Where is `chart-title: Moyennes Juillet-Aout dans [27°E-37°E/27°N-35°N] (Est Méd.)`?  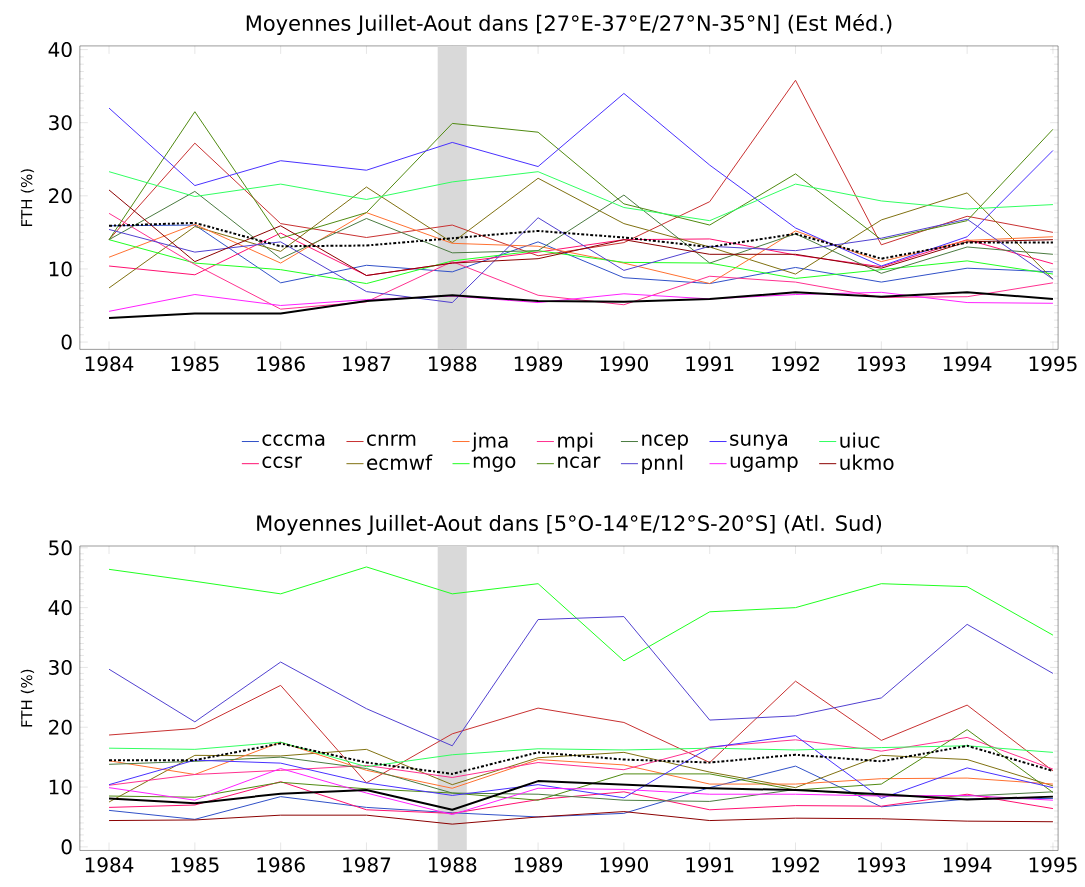 chart-title: Moyennes Juillet-Aout dans [27°E-37°E/27°N-35°N] (Est Méd.) is located at coordinates (569, 24).